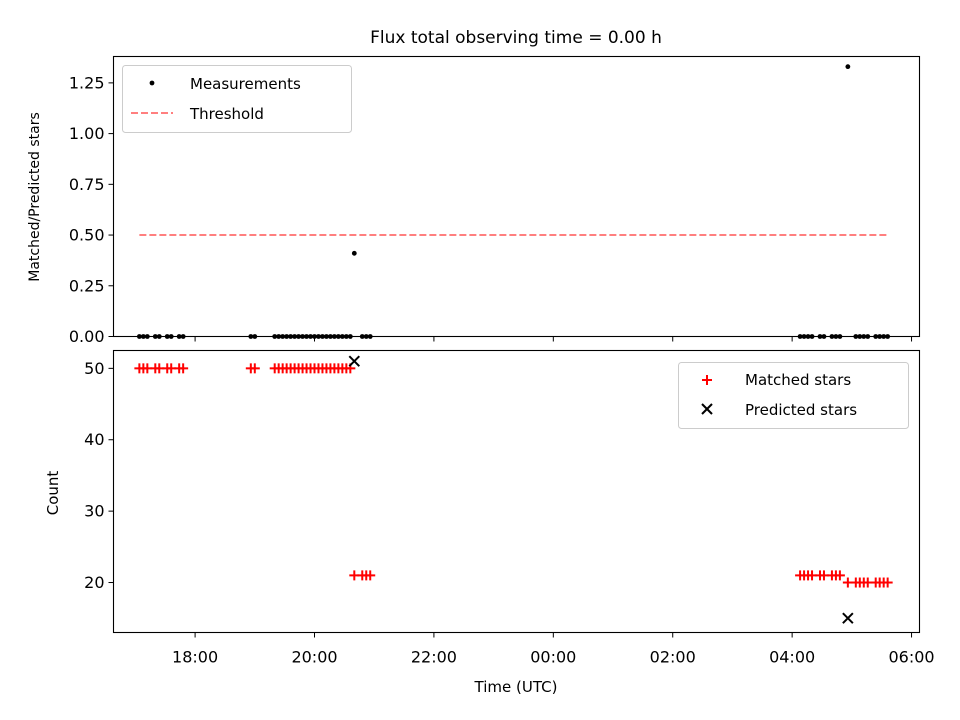 This screenshot has height=720, width=960. I want to click on y-tick-label: 40, so click(94, 439).